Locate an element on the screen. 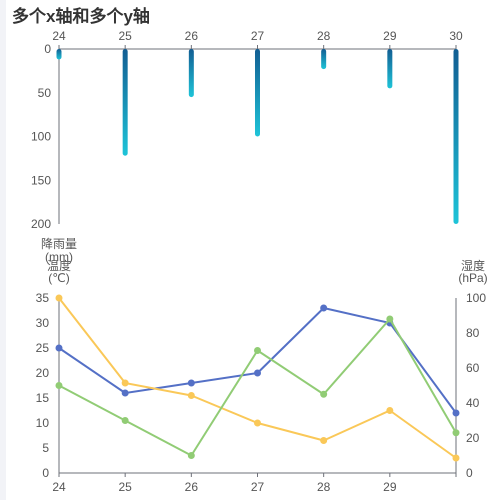 The height and width of the screenshot is (500, 500). temp-x-tick-label: 28 is located at coordinates (324, 487).